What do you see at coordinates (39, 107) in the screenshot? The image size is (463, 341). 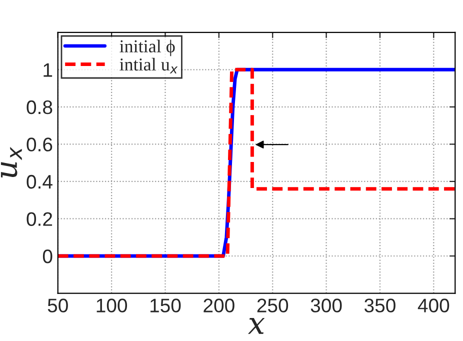 I see `y-tick-label: 0.8` at bounding box center [39, 107].